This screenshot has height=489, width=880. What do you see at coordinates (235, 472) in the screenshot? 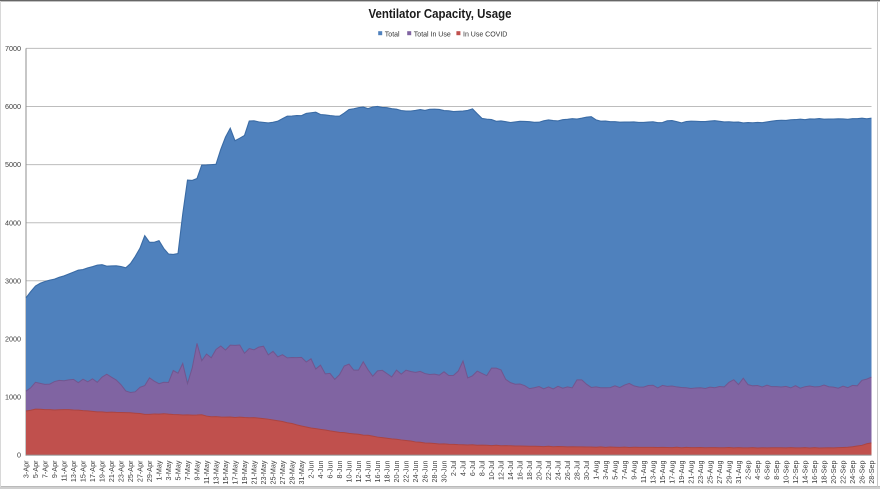
I see `svg-text: 17-May` at bounding box center [235, 472].